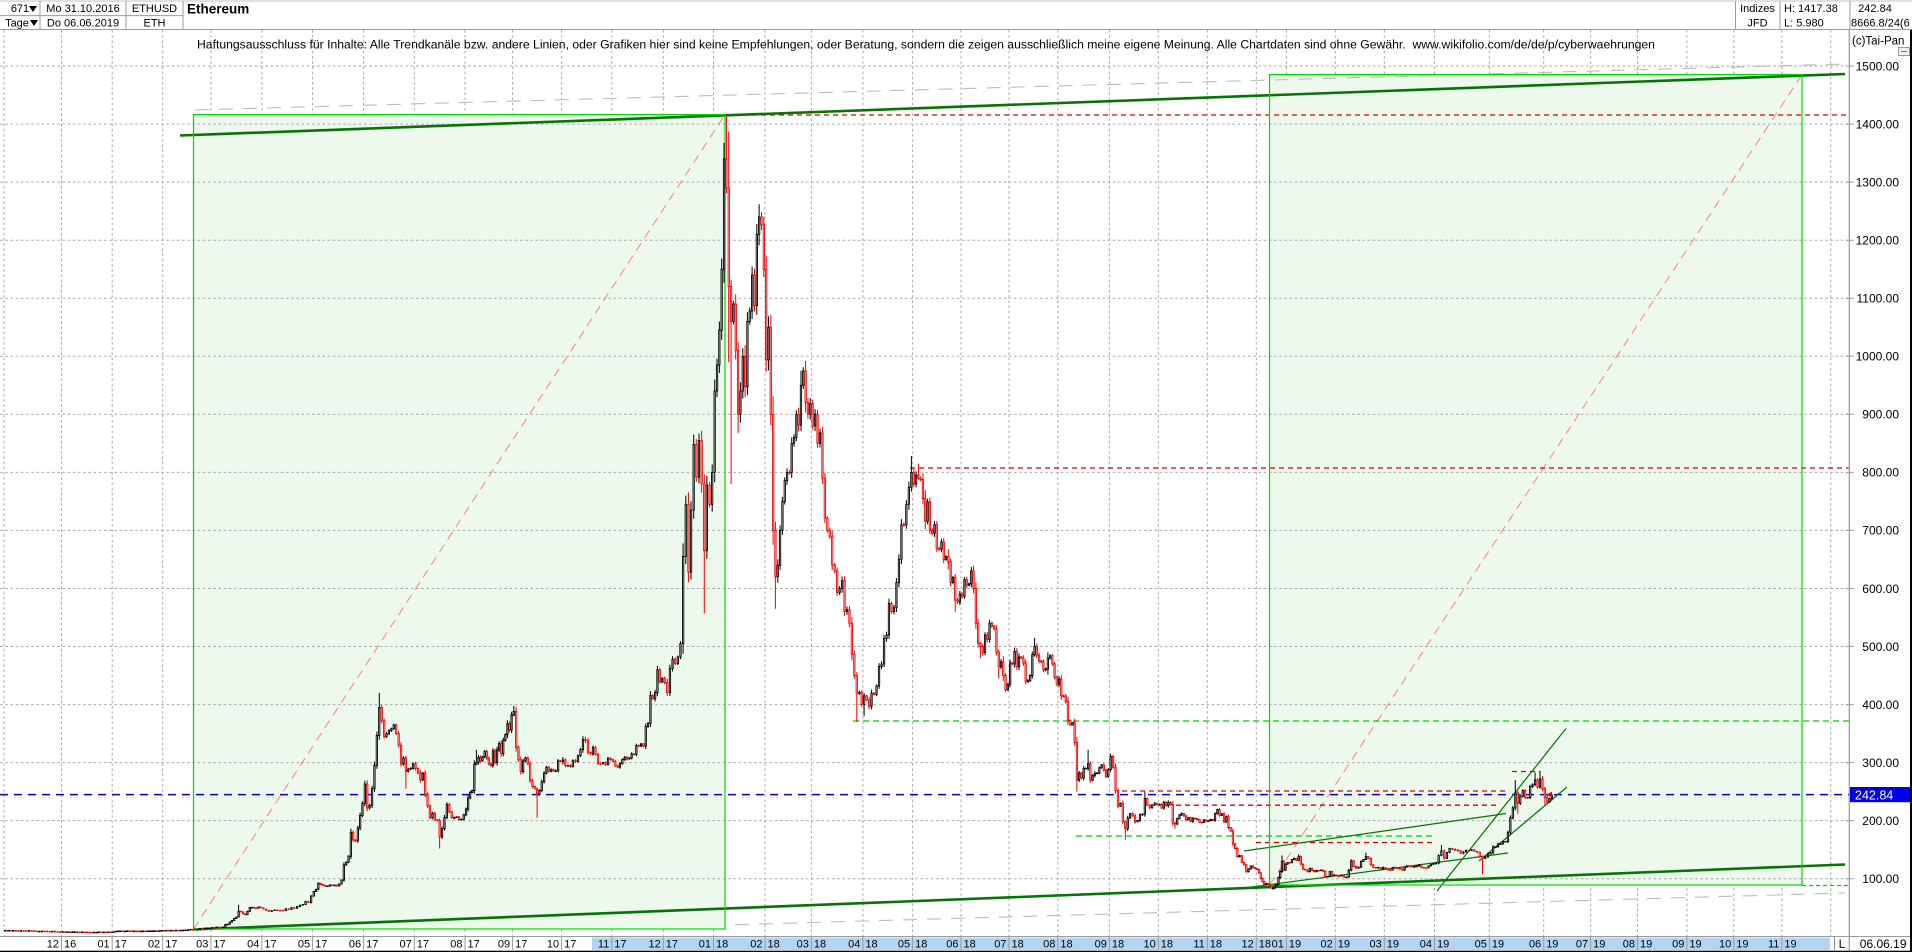 The image size is (1912, 952). I want to click on svg-text: L, so click(1842, 944).